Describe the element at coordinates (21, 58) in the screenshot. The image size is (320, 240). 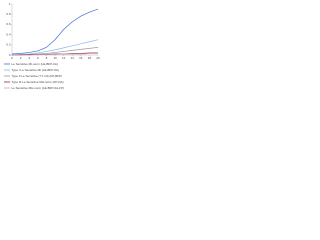
I see `x-tick-label: 2` at that location.